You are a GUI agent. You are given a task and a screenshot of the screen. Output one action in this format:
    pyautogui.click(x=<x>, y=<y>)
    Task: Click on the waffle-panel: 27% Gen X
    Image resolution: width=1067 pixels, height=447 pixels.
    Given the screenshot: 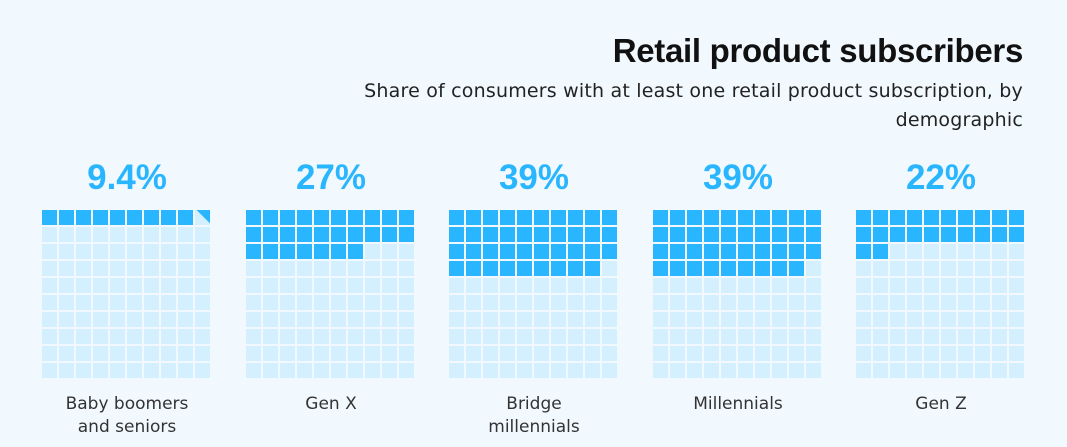 What is the action you would take?
    pyautogui.click(x=331, y=287)
    